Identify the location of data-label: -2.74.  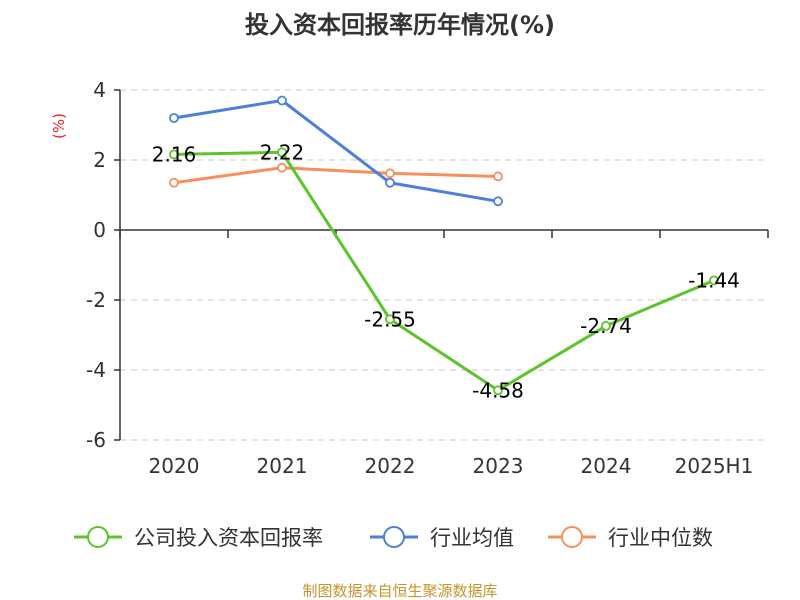
(606, 326).